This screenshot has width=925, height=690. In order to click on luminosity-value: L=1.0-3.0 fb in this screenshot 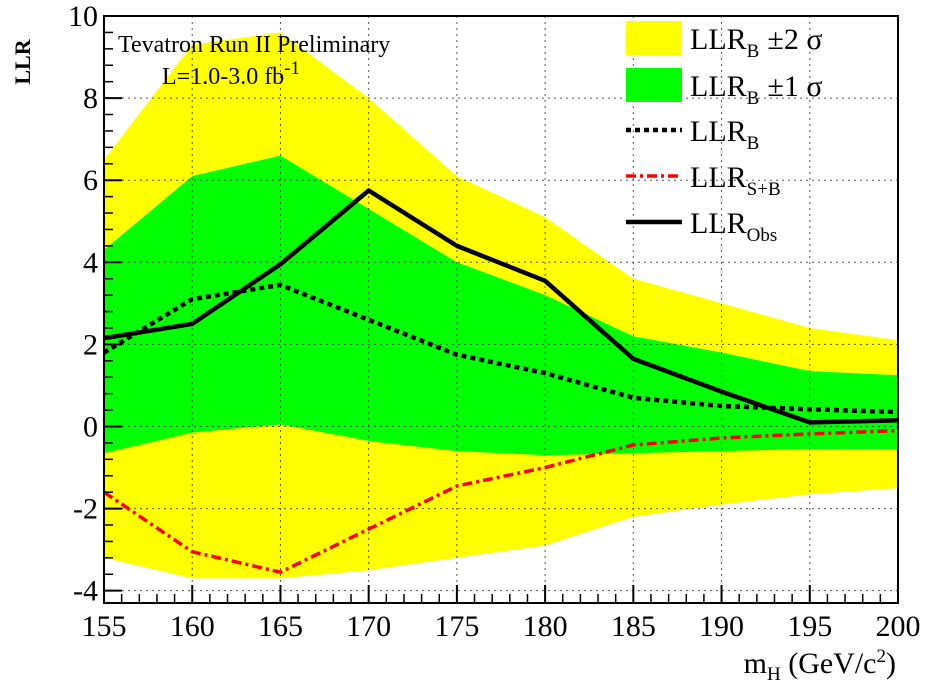, I will do `click(223, 77)`.